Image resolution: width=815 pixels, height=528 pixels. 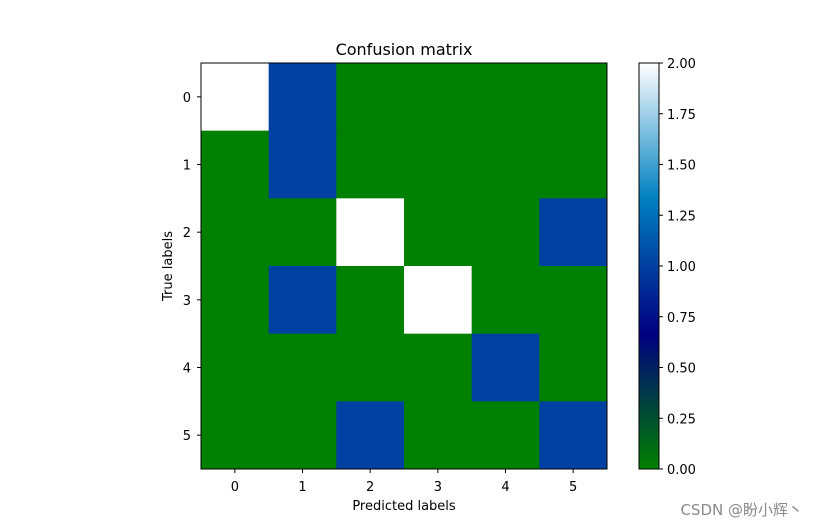 What do you see at coordinates (649, 266) in the screenshot?
I see `colorbar` at bounding box center [649, 266].